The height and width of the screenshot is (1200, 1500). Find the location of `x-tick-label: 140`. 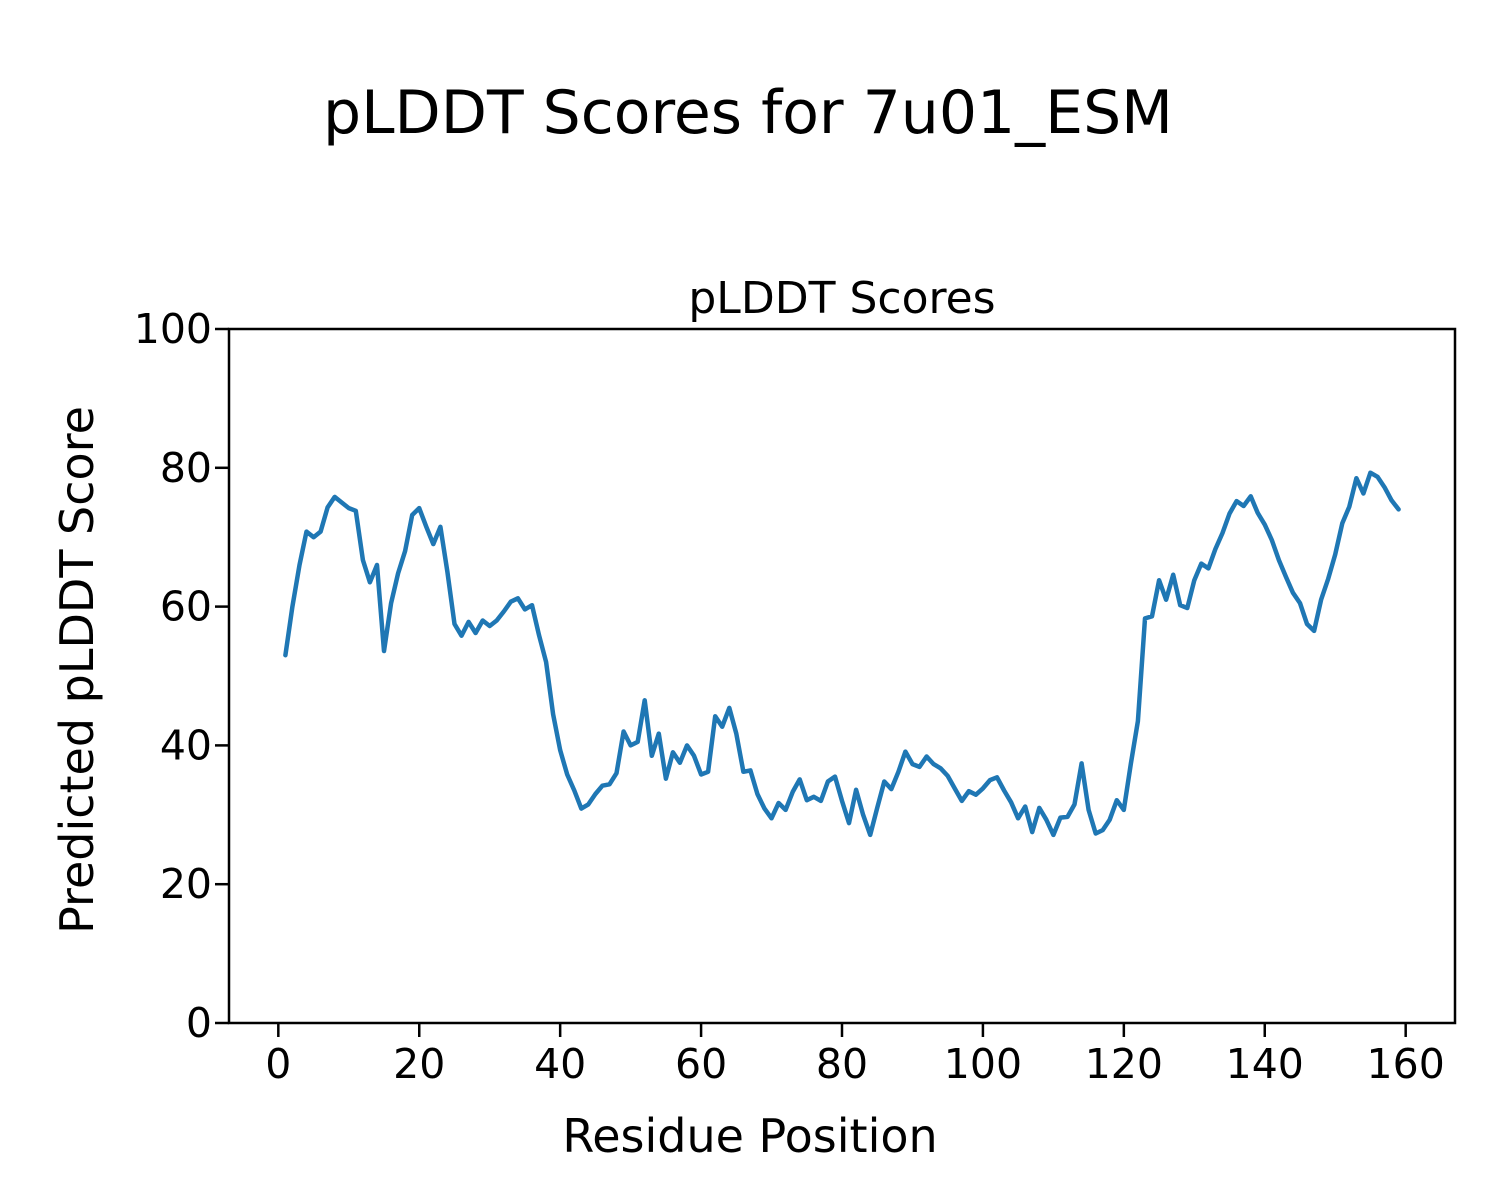

x-tick-label: 140 is located at coordinates (1265, 1064).